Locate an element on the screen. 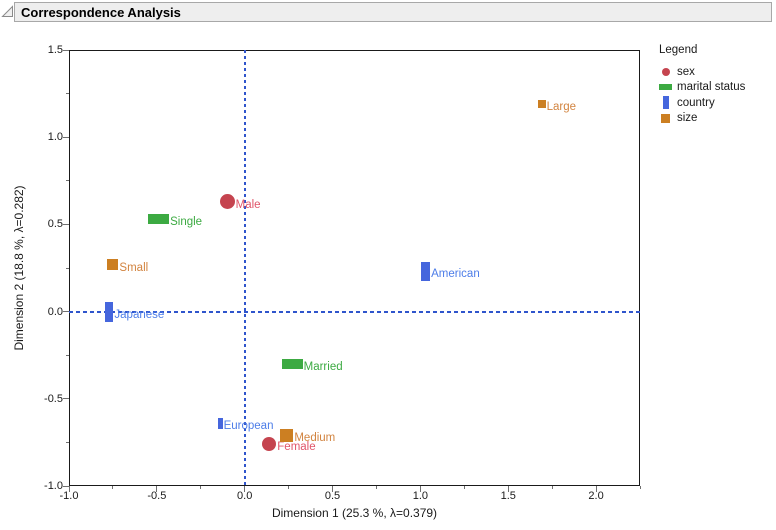 The height and width of the screenshot is (530, 776). horizontal-reference-line is located at coordinates (354, 311).